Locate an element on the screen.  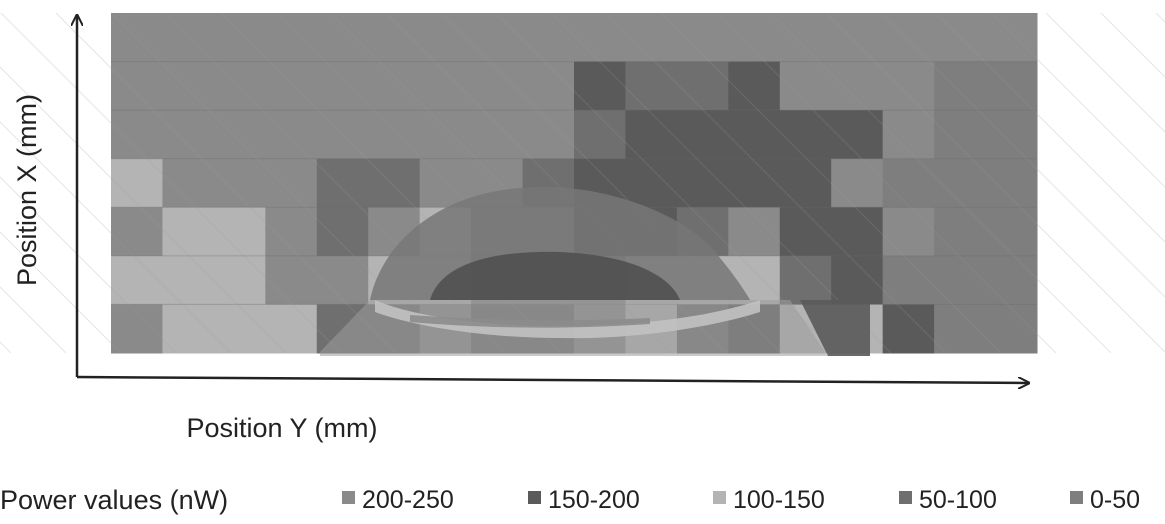
x-axis-arrow is located at coordinates (552, 379).